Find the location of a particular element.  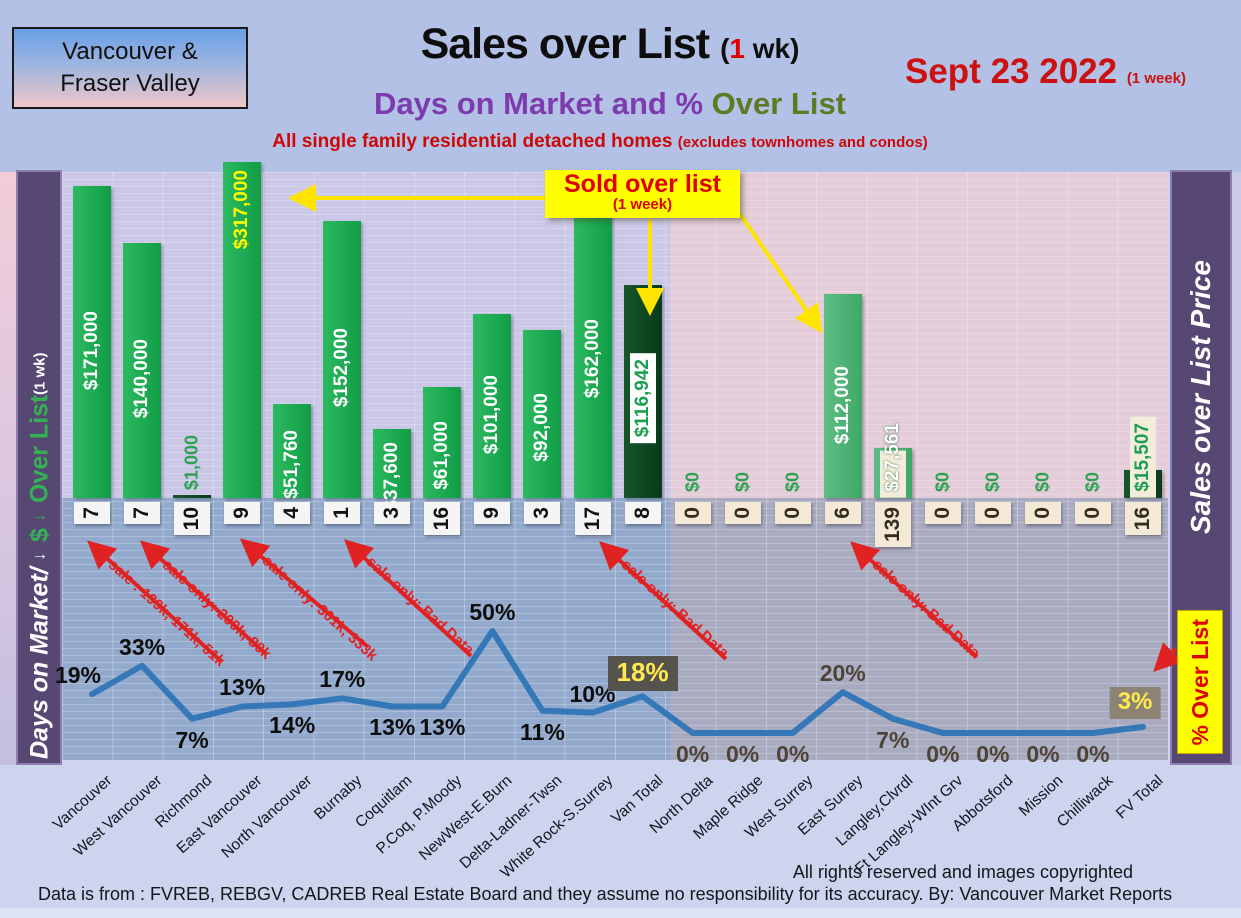

bar-amount-label: $162,000 is located at coordinates (592, 358).